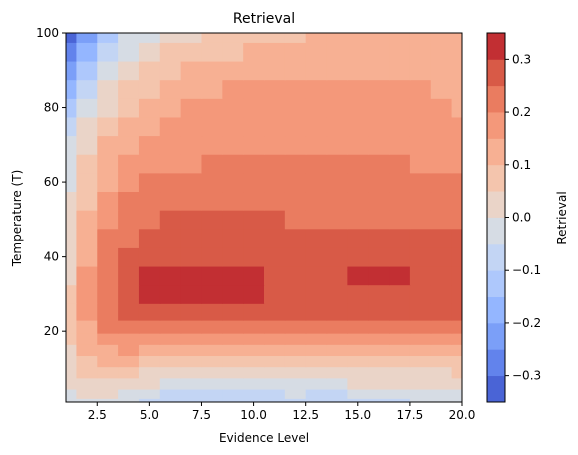 Image resolution: width=578 pixels, height=455 pixels. What do you see at coordinates (51, 108) in the screenshot?
I see `y-tick-label: 80` at bounding box center [51, 108].